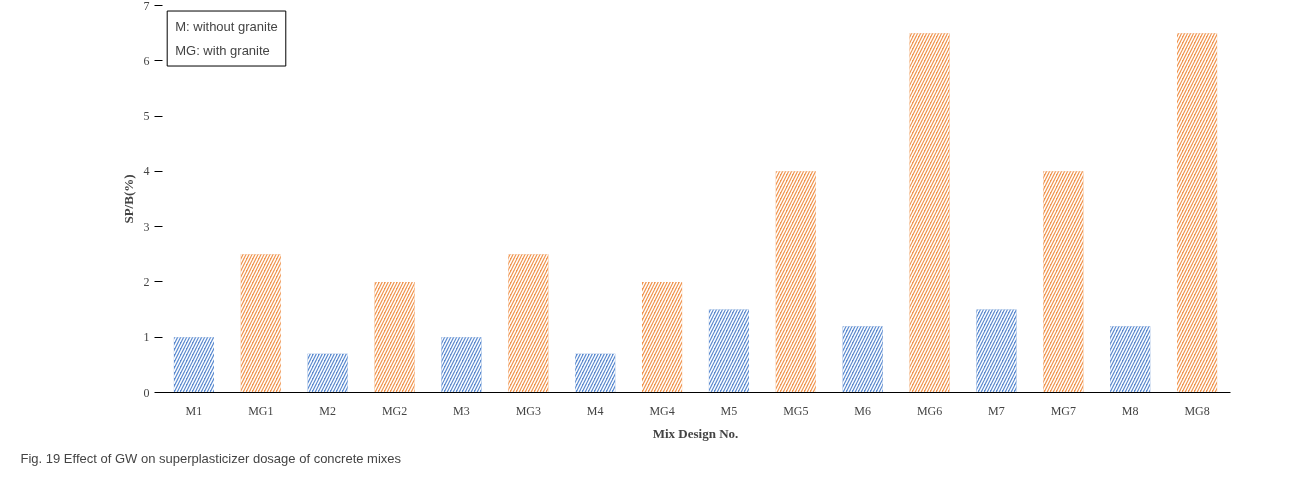 Image resolution: width=1290 pixels, height=480 pixels. I want to click on x-tick-label: M3, so click(461, 410).